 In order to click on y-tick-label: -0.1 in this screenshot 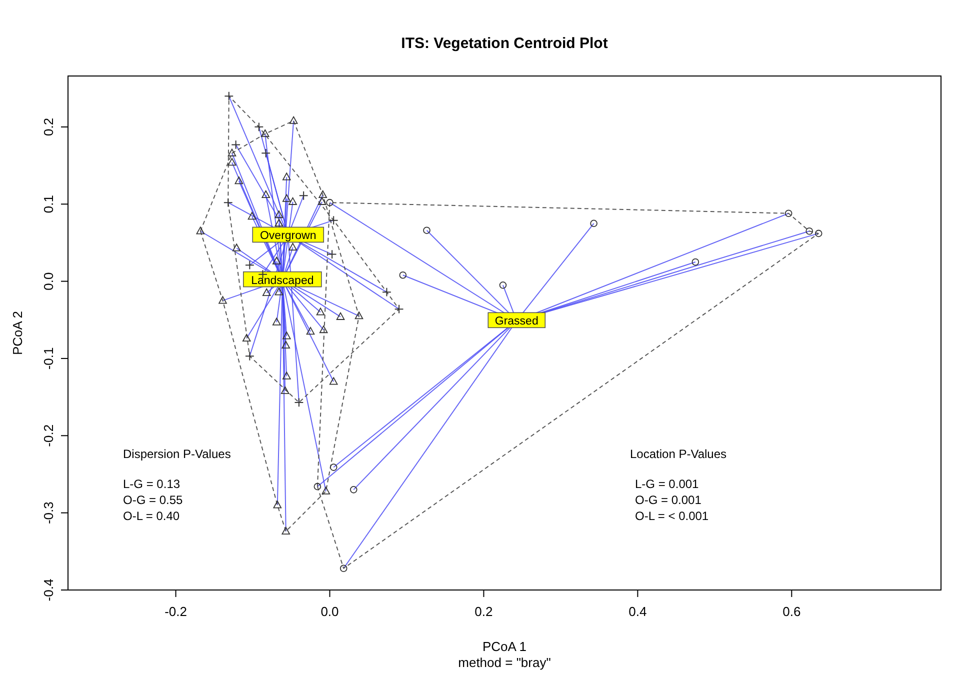, I will do `click(48, 358)`.